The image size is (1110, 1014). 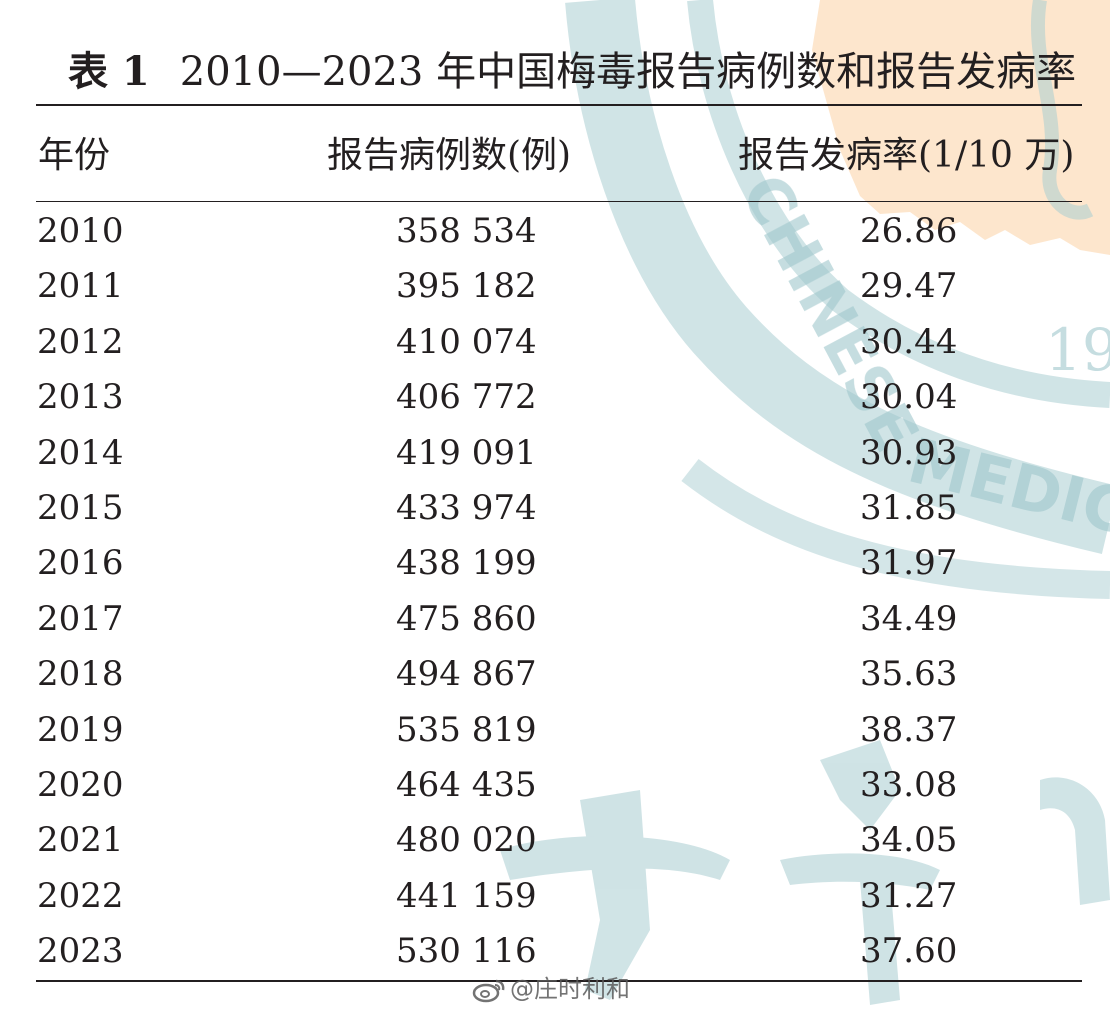 What do you see at coordinates (570, 989) in the screenshot?
I see `weibo-handle: @庄时利和` at bounding box center [570, 989].